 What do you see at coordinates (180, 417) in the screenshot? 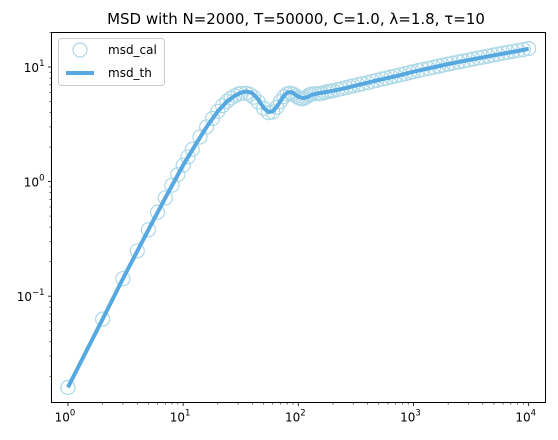
I see `x-tick-label: 10¹` at bounding box center [180, 417].